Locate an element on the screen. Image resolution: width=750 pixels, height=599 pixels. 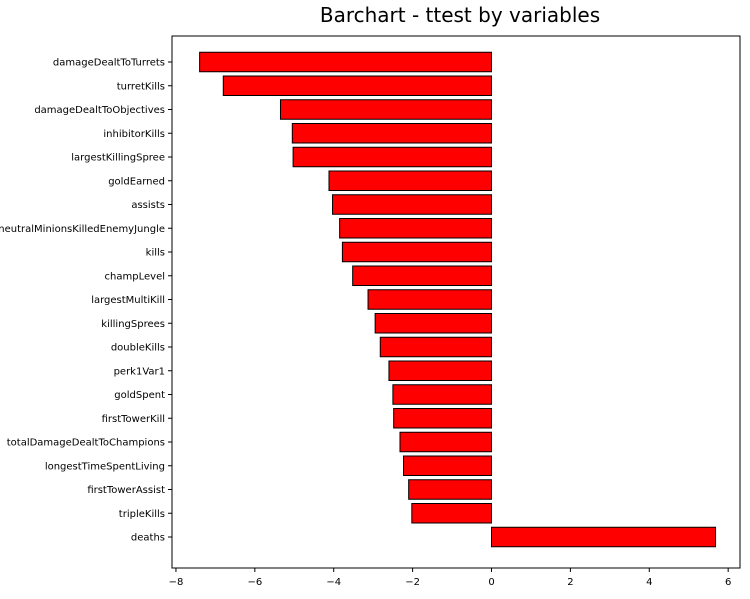
bar-damageDealtToObjectives is located at coordinates (385, 109).